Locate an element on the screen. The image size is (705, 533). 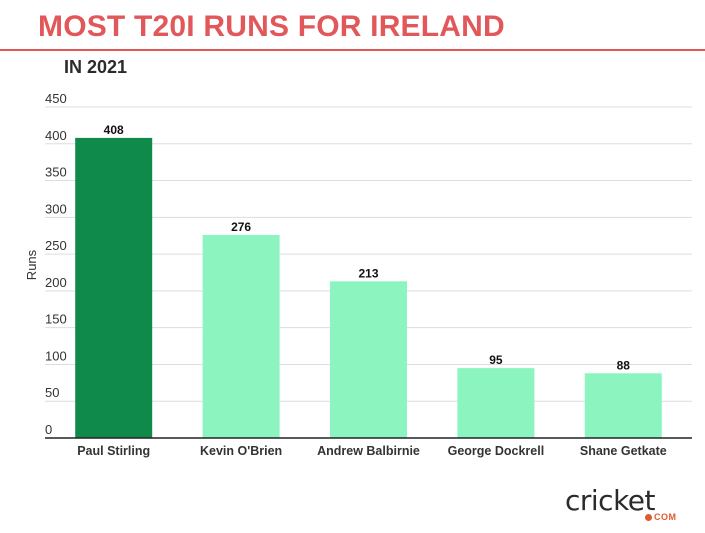
y-tick-label: 50 is located at coordinates (52, 392).